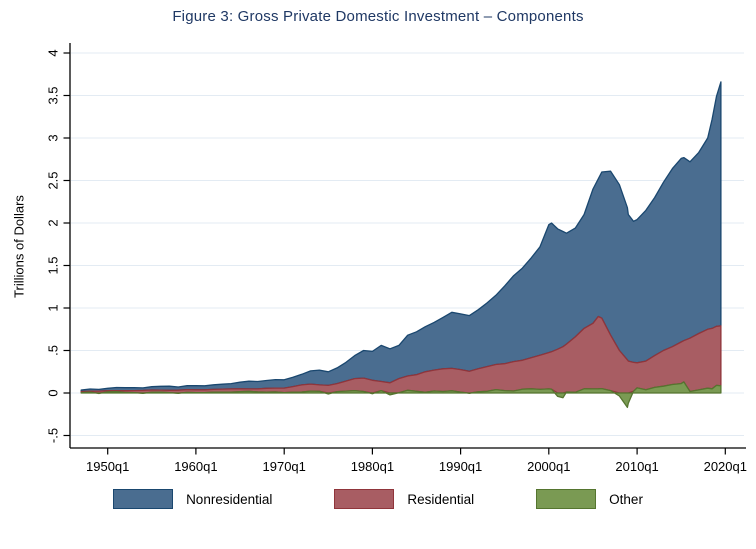 This screenshot has height=549, width=756. What do you see at coordinates (441, 499) in the screenshot?
I see `legend-label: Residential` at bounding box center [441, 499].